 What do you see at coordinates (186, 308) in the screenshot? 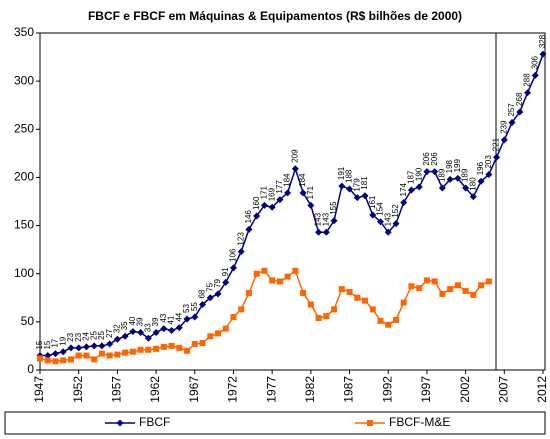
I see `data-label: 53` at bounding box center [186, 308].